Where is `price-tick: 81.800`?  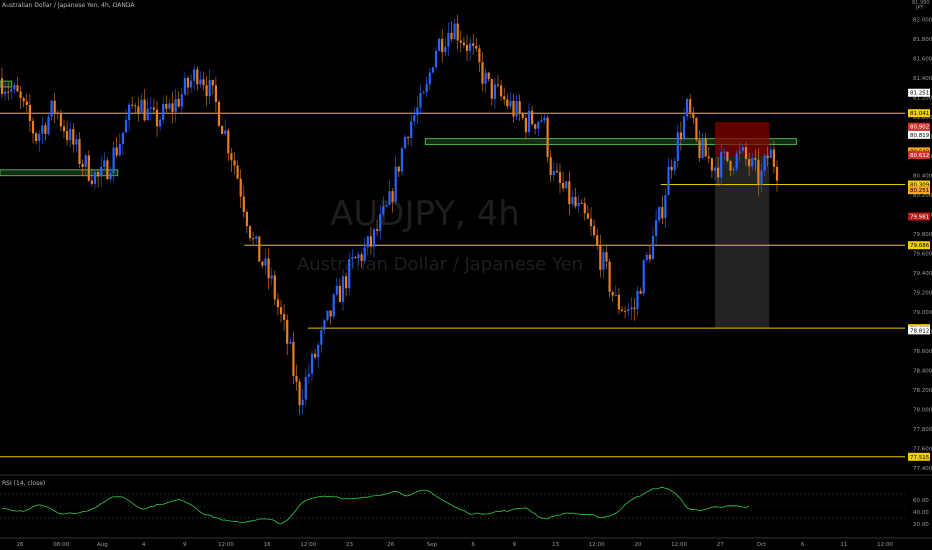 price-tick: 81.800 is located at coordinates (922, 40).